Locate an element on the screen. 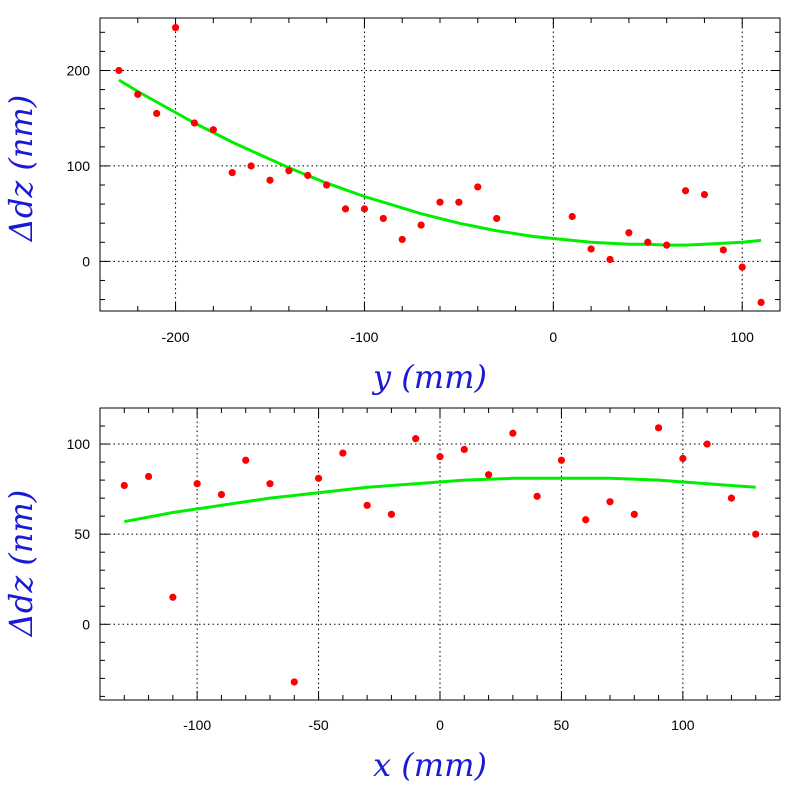 The width and height of the screenshot is (797, 797). x-tick-label: -200 is located at coordinates (176, 337).